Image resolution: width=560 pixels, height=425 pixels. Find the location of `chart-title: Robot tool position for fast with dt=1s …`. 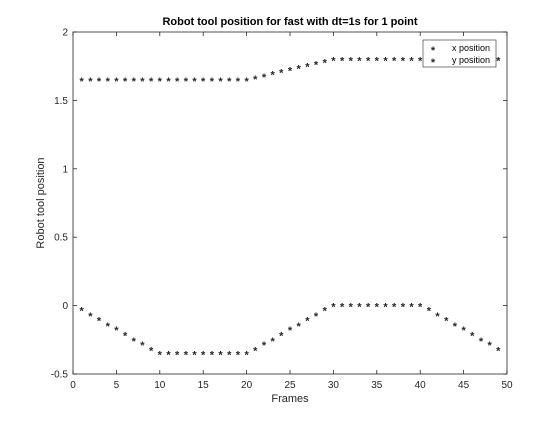

chart-title: Robot tool position for fast with dt=1s … is located at coordinates (289, 22).